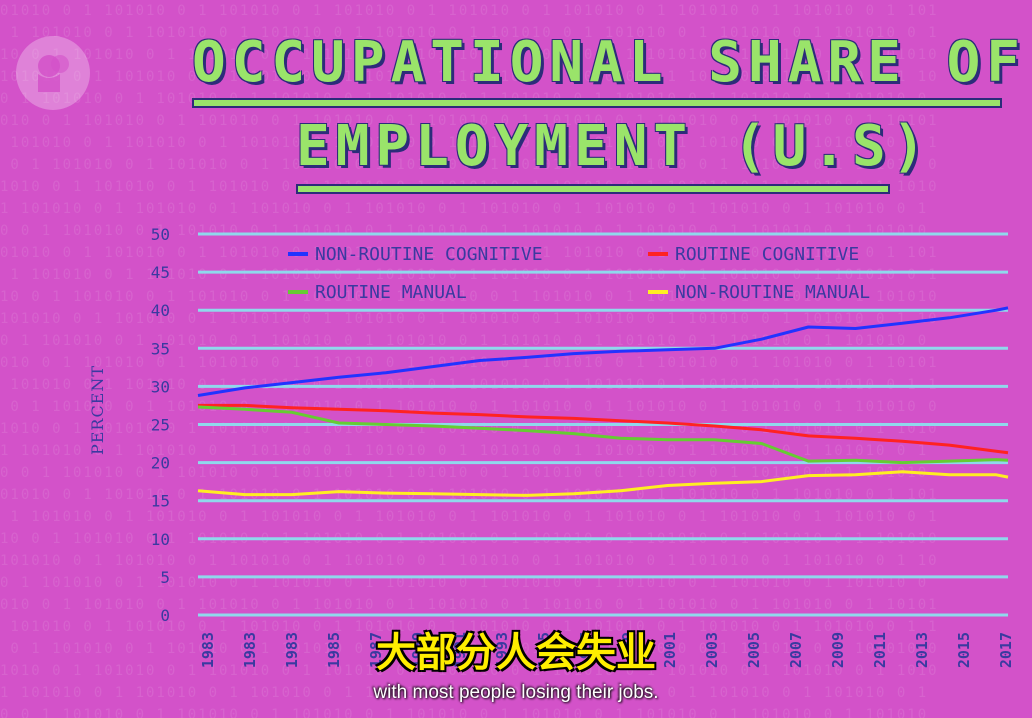 The height and width of the screenshot is (718, 1032). I want to click on y-tick-label: 45, so click(160, 272).